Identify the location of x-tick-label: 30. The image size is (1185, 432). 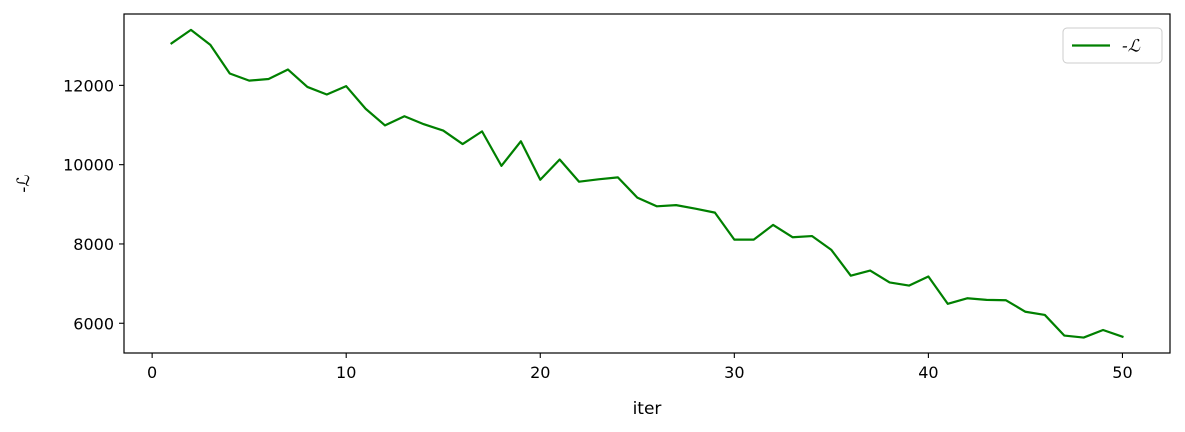
(734, 372).